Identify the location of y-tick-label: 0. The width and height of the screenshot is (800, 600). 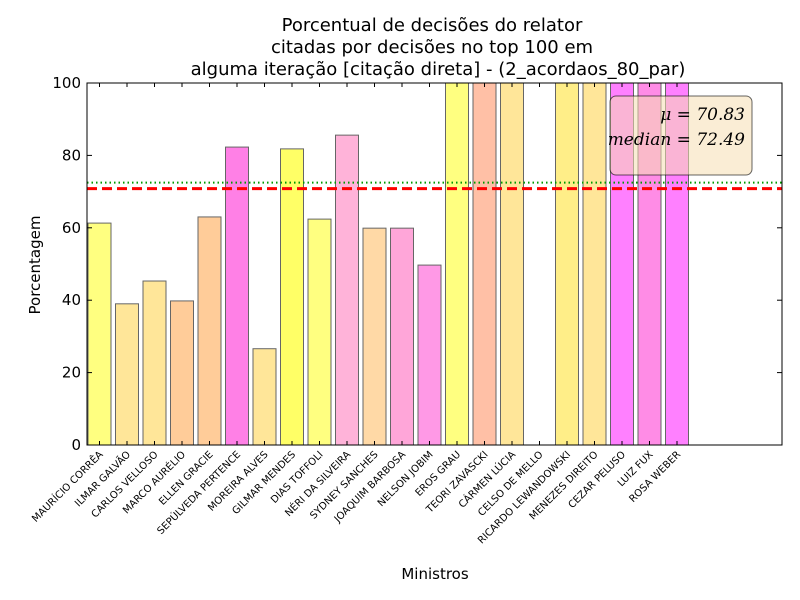
(76, 445).